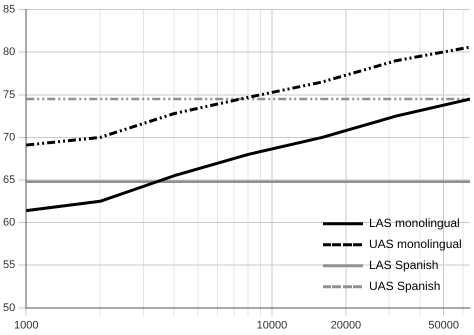 The image size is (474, 335). What do you see at coordinates (9, 137) in the screenshot?
I see `y-tick-label: 70` at bounding box center [9, 137].